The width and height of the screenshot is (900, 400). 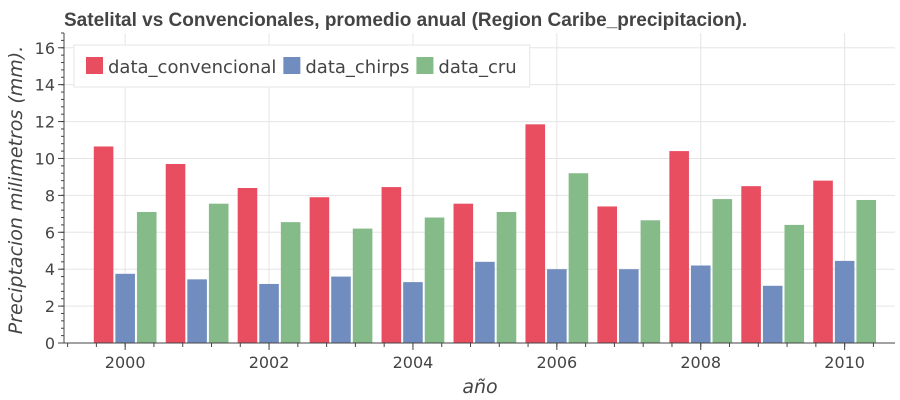 What do you see at coordinates (50, 306) in the screenshot?
I see `y-tick-label: 2` at bounding box center [50, 306].